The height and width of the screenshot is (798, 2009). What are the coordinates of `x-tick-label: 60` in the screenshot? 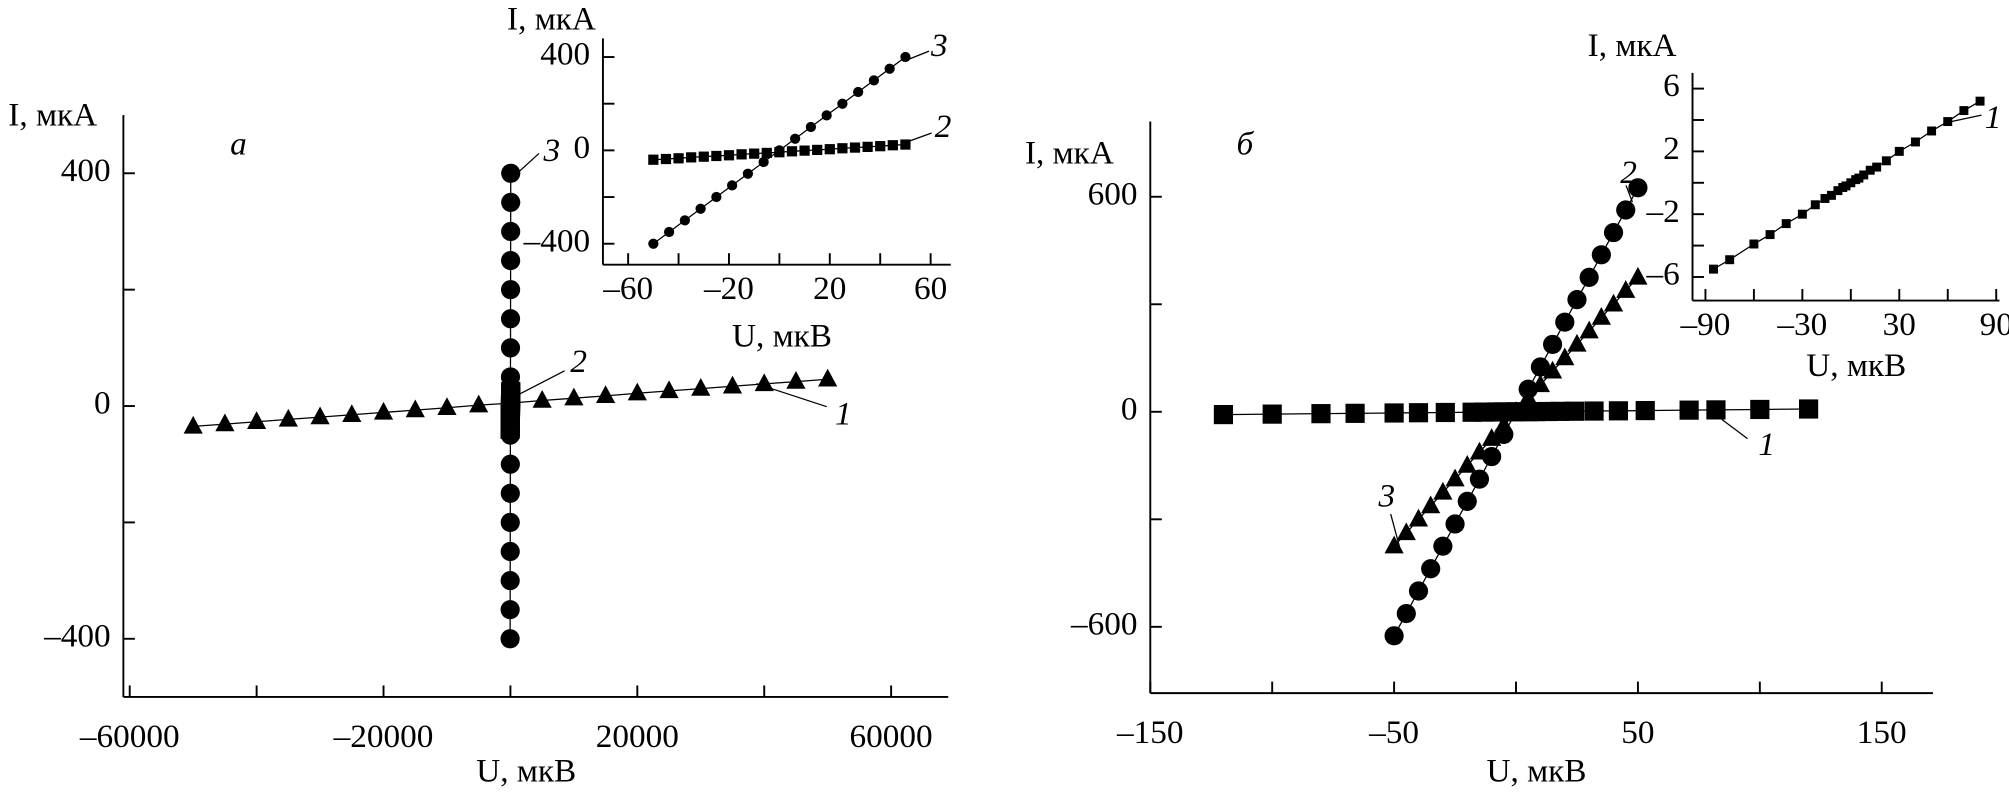 It's located at (930, 288).